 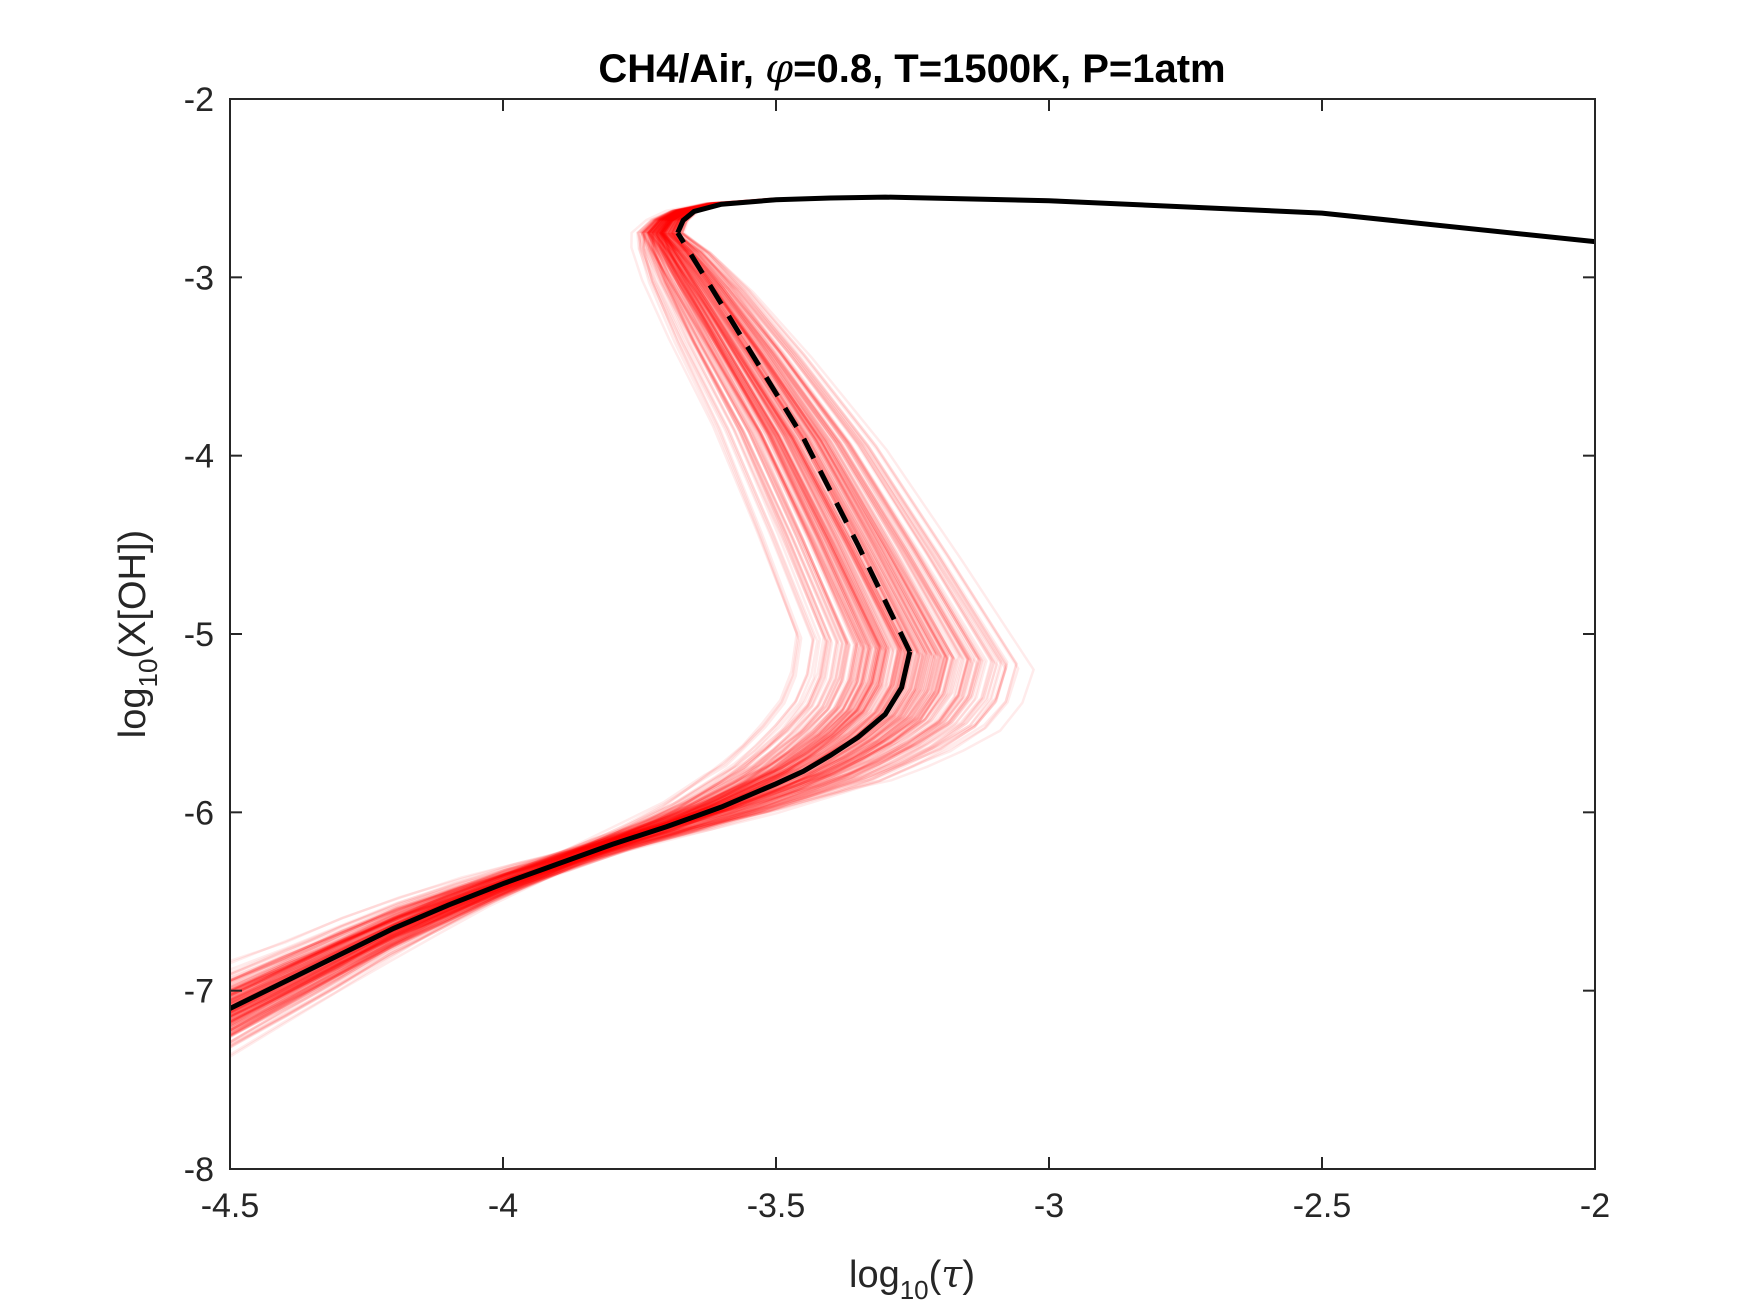 What do you see at coordinates (199, 635) in the screenshot?
I see `y-tick-label: -5` at bounding box center [199, 635].